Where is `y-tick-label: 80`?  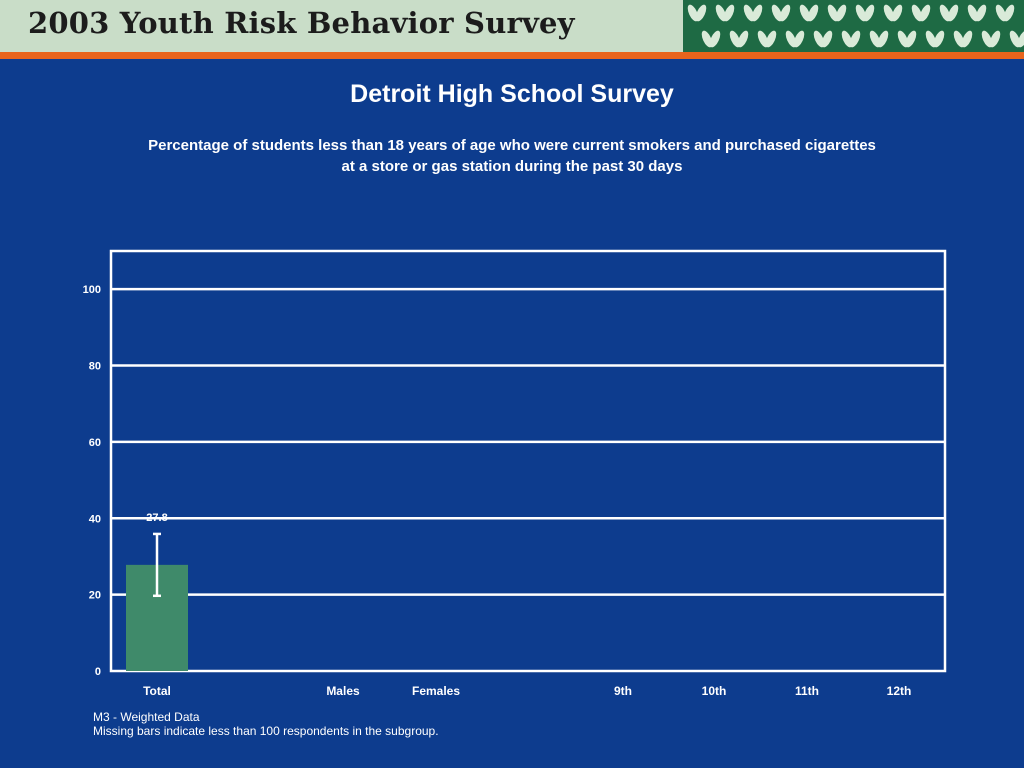
y-tick-label: 80 is located at coordinates (95, 367).